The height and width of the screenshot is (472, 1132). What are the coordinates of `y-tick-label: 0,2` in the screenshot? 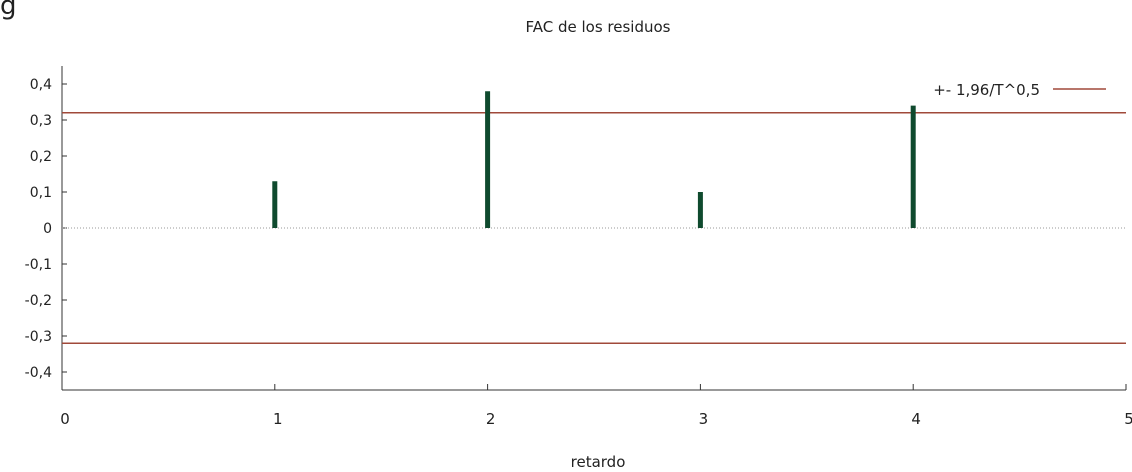 It's located at (41, 157).